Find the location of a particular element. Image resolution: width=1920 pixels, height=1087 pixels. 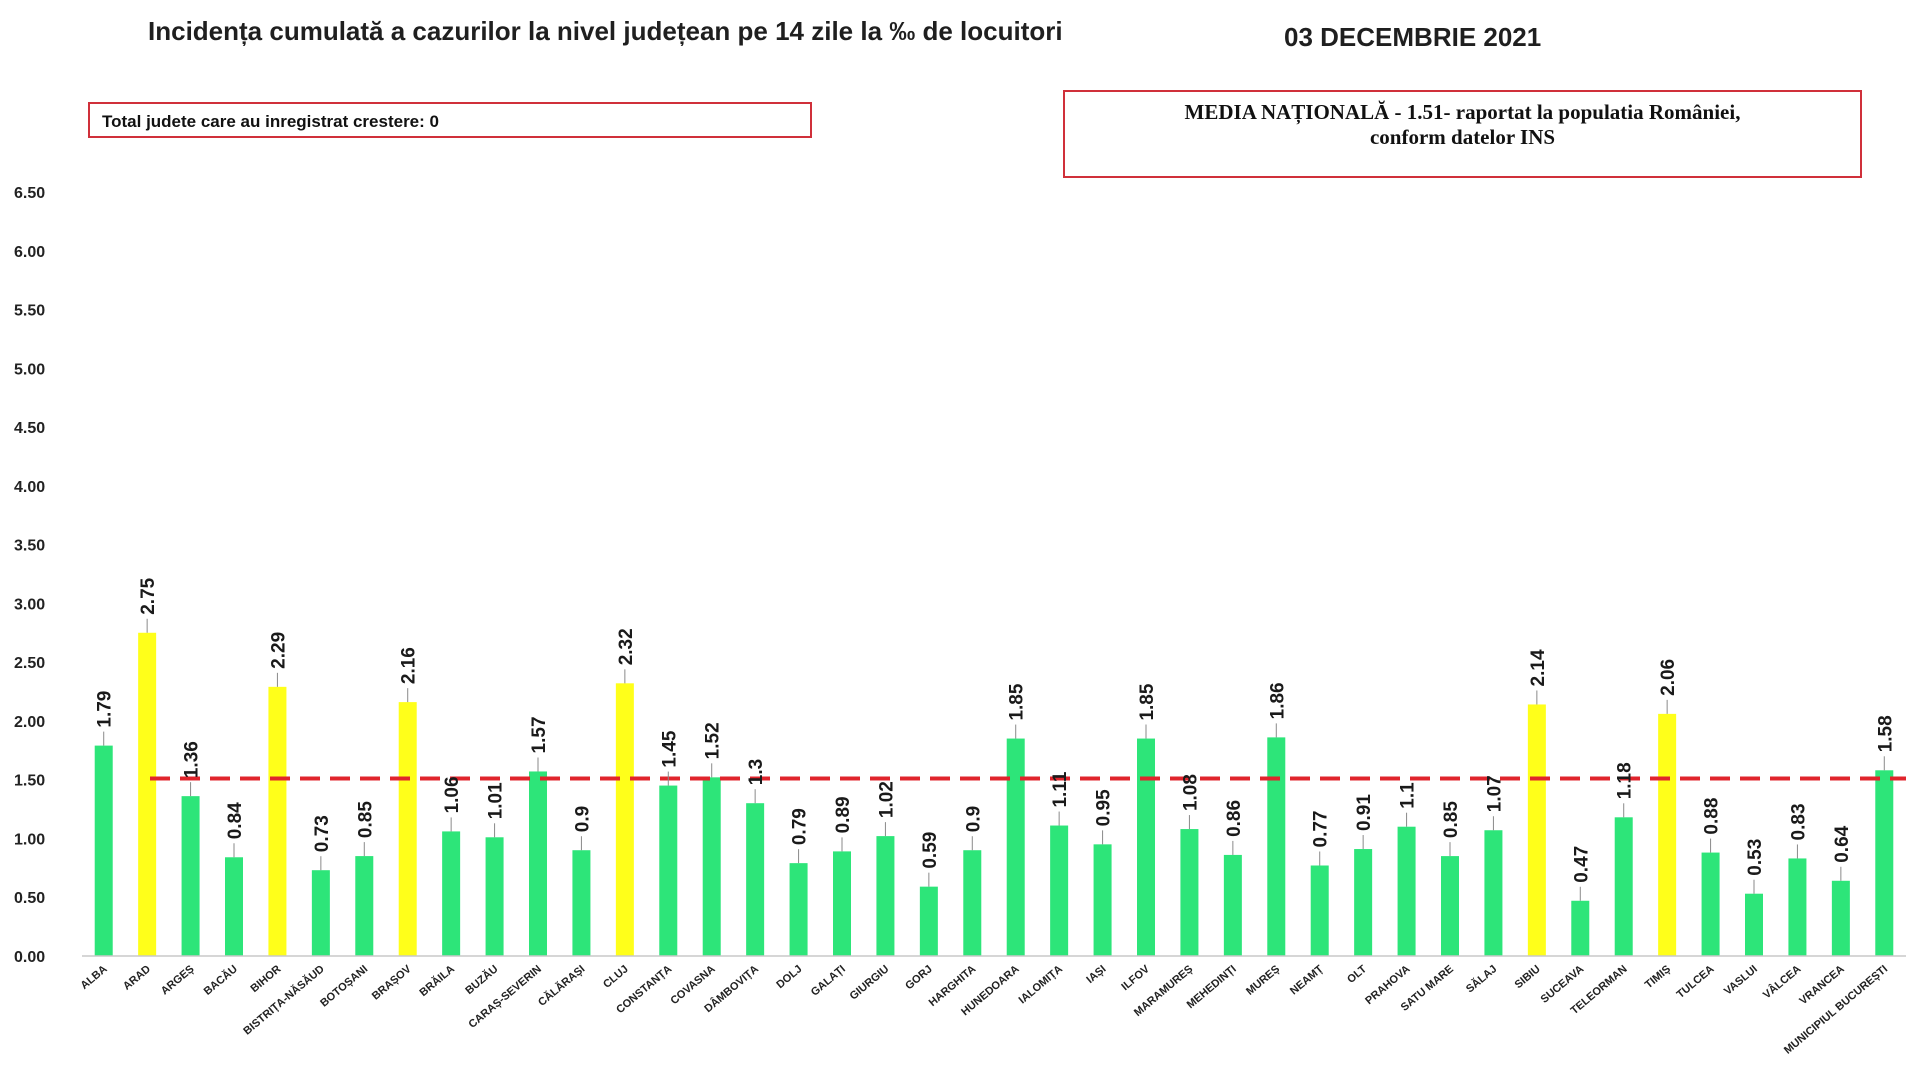

x-tick-label: VASLUI is located at coordinates (1741, 980).